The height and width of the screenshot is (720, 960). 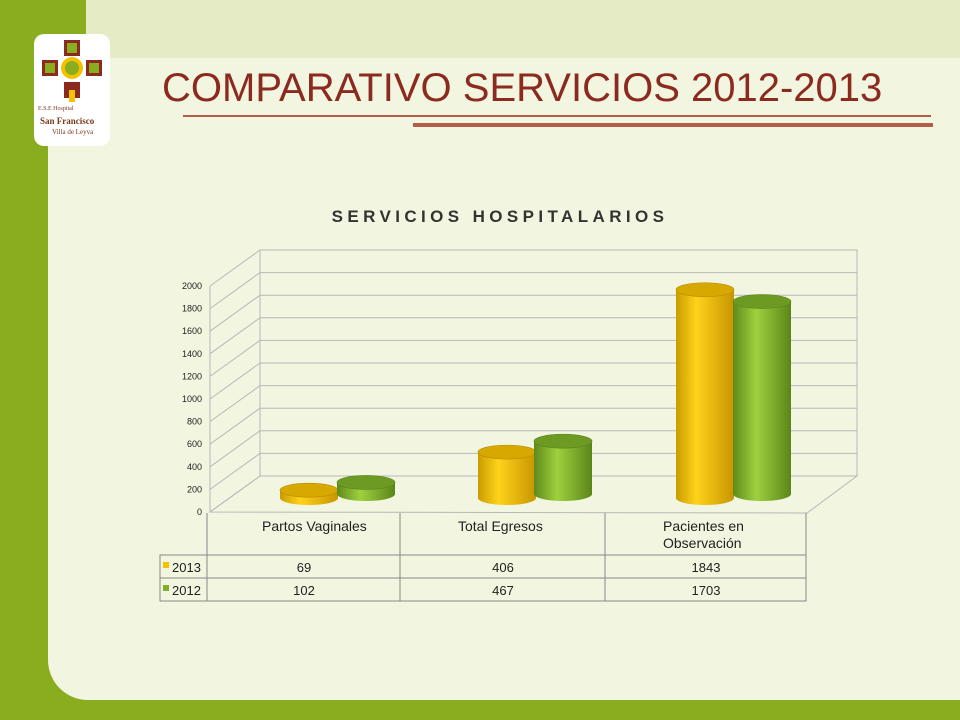 I want to click on y-tick-label: 1800, so click(x=192, y=309).